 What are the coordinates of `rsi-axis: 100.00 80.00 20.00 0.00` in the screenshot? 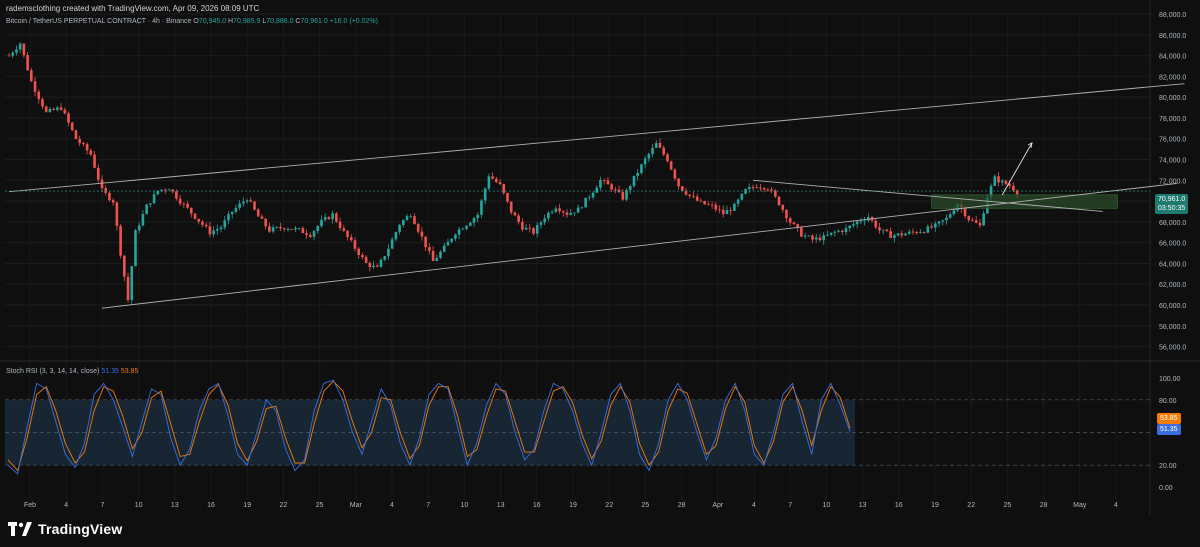 It's located at (1170, 434).